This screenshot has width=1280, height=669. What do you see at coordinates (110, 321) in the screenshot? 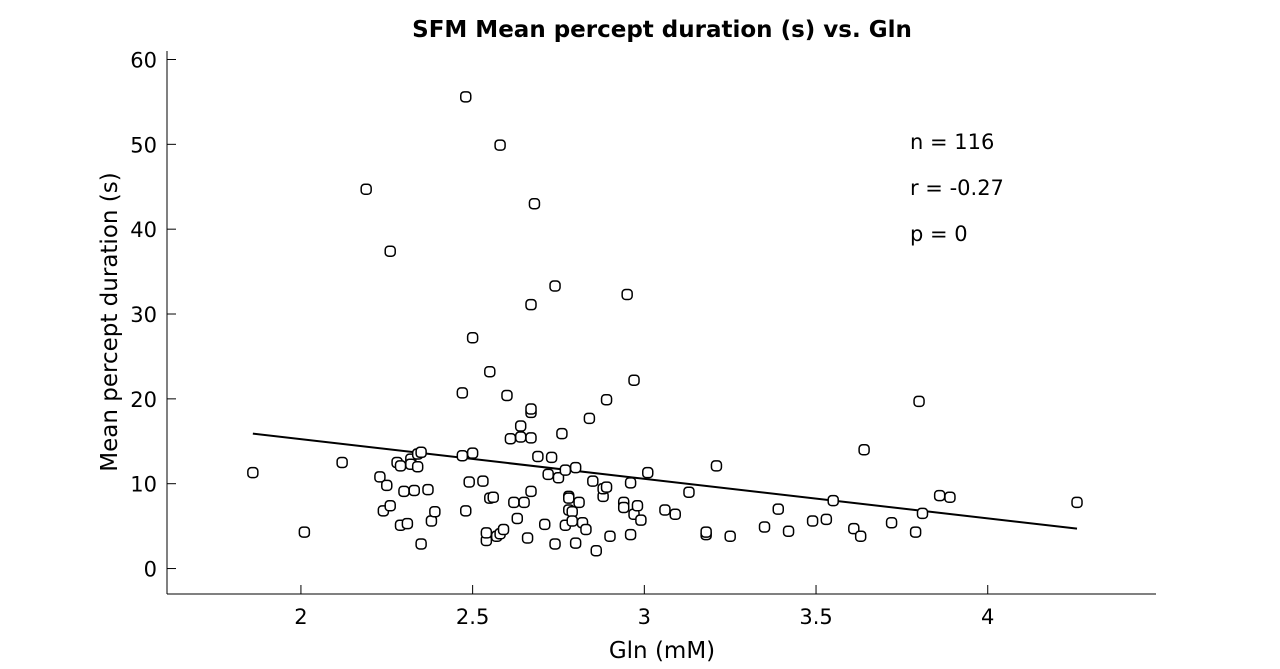
I see `y-axis-label: Mean percept duration (s)` at bounding box center [110, 321].